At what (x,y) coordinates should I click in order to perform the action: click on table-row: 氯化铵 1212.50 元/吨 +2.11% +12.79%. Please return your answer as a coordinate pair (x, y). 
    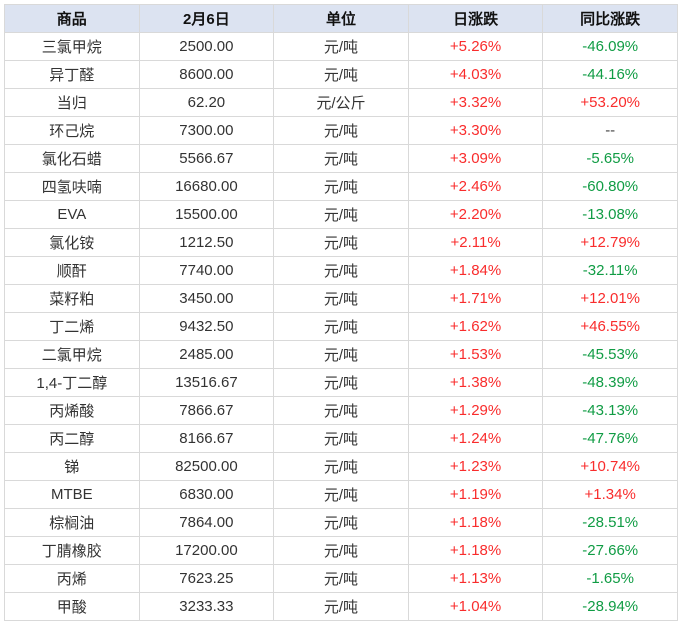
    Looking at the image, I should click on (341, 242).